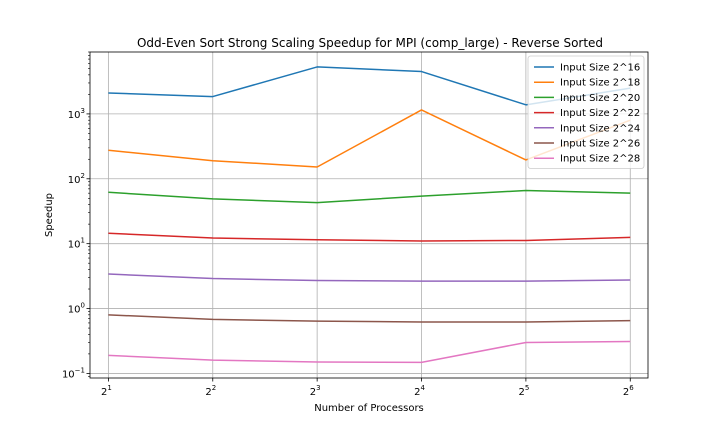 The width and height of the screenshot is (720, 432). Describe the element at coordinates (210, 391) in the screenshot. I see `x-tick-label: 22` at that location.